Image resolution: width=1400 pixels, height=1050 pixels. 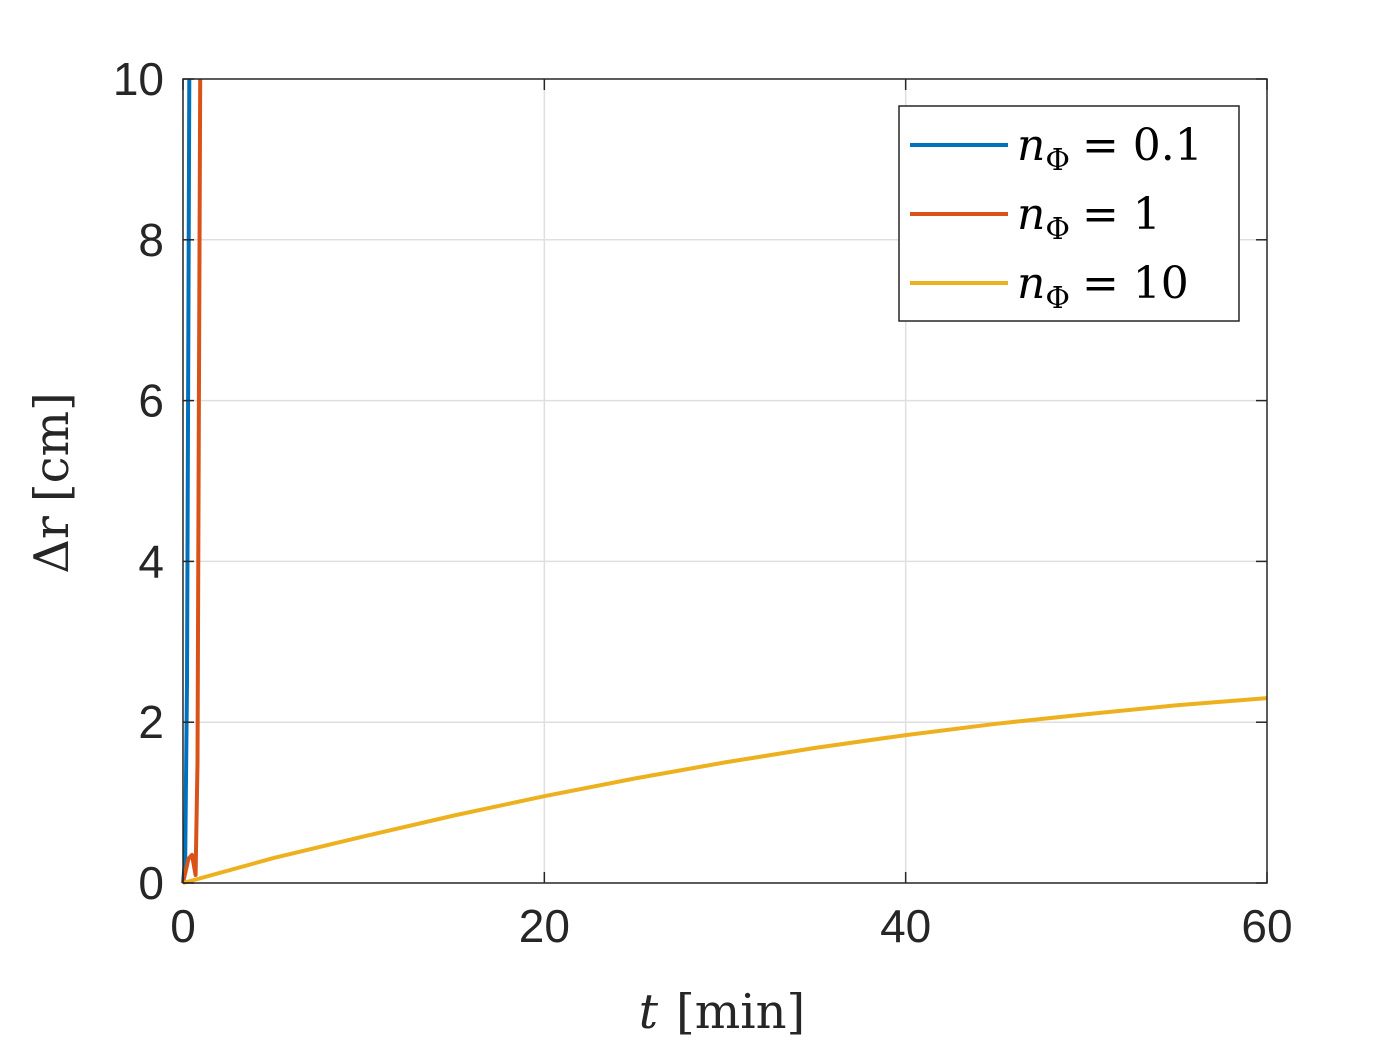 I want to click on y-axis-unit: [cm], so click(x=52, y=447).